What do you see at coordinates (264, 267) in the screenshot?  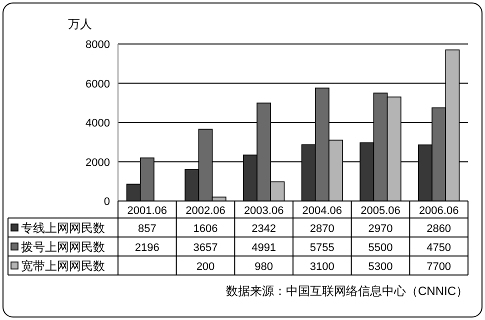 I see `data-label: 980` at bounding box center [264, 267].